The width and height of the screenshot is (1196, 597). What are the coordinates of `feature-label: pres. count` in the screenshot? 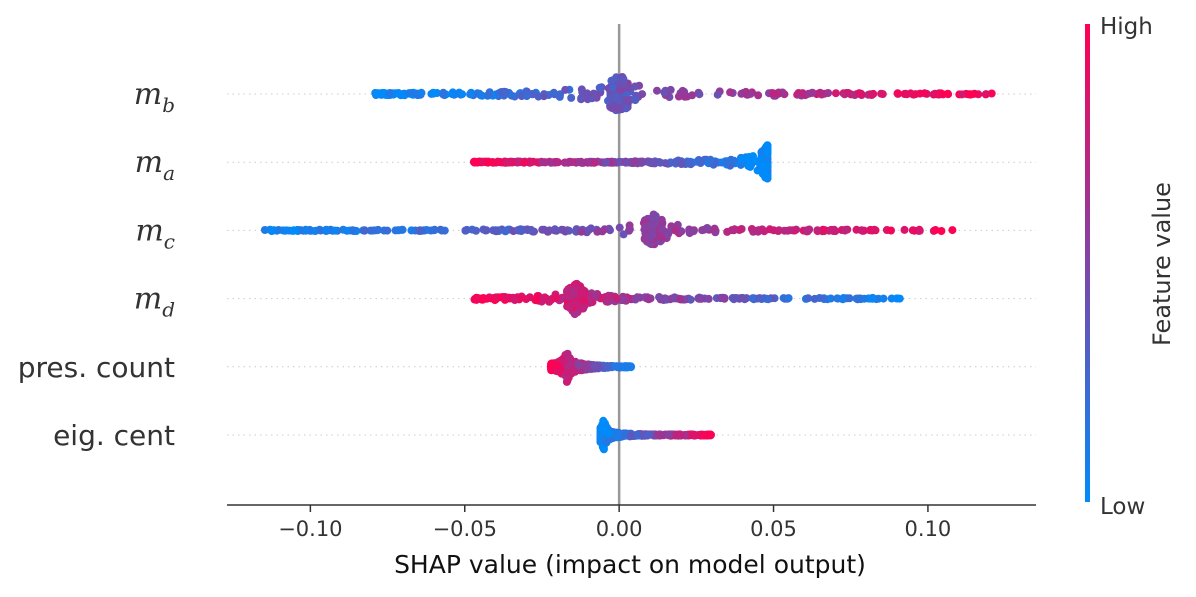 It's located at (96, 367).